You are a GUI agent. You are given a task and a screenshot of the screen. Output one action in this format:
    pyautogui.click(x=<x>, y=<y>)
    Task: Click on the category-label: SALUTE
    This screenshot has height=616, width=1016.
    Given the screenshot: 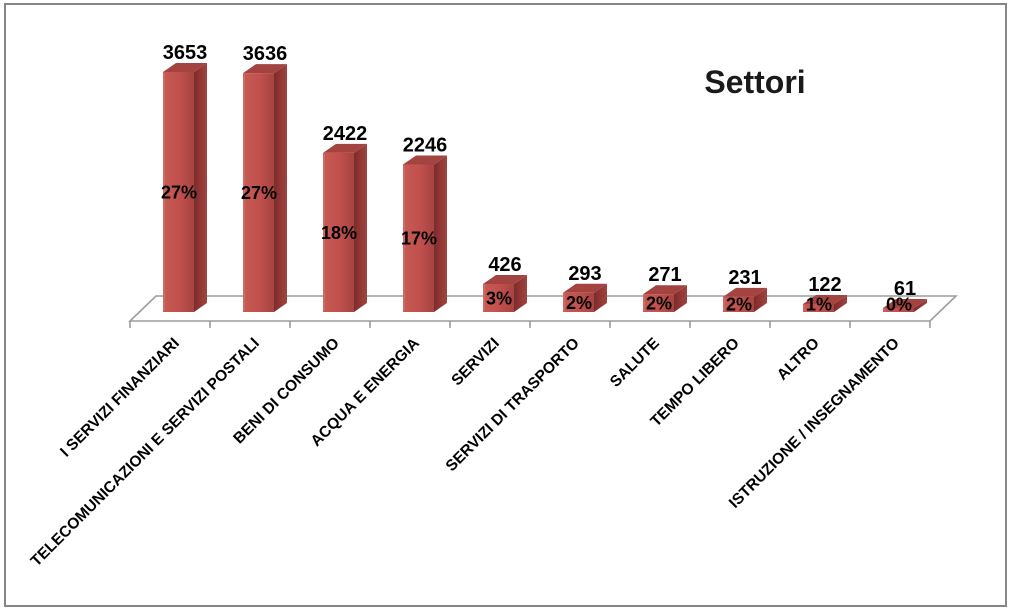 What is the action you would take?
    pyautogui.click(x=635, y=363)
    